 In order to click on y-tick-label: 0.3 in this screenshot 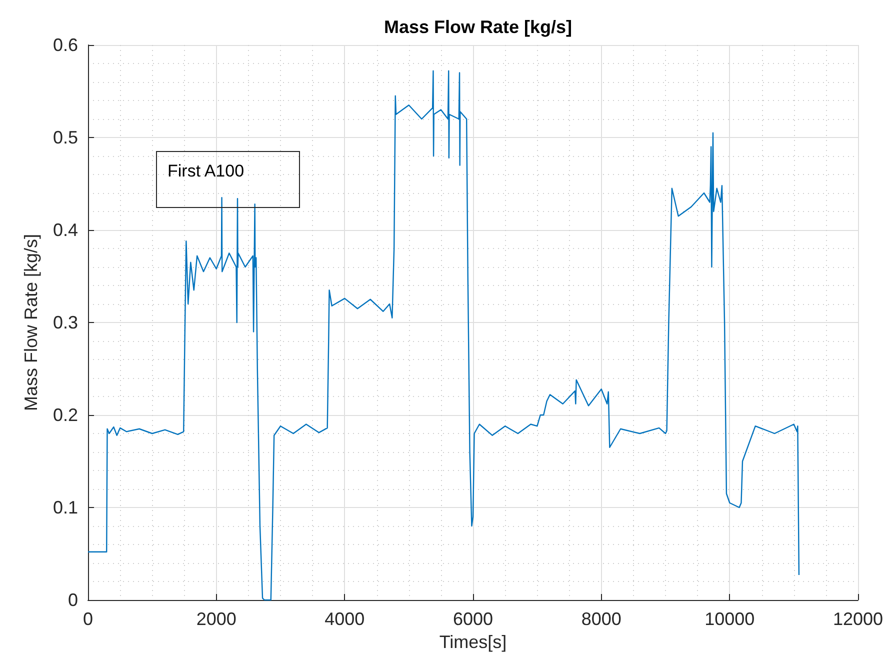, I will do `click(65, 322)`.